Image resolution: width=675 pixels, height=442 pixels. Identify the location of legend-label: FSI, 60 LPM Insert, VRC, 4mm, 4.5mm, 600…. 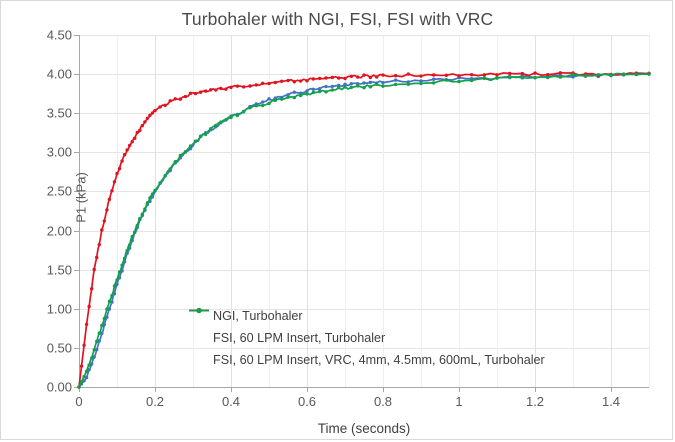
(379, 359).